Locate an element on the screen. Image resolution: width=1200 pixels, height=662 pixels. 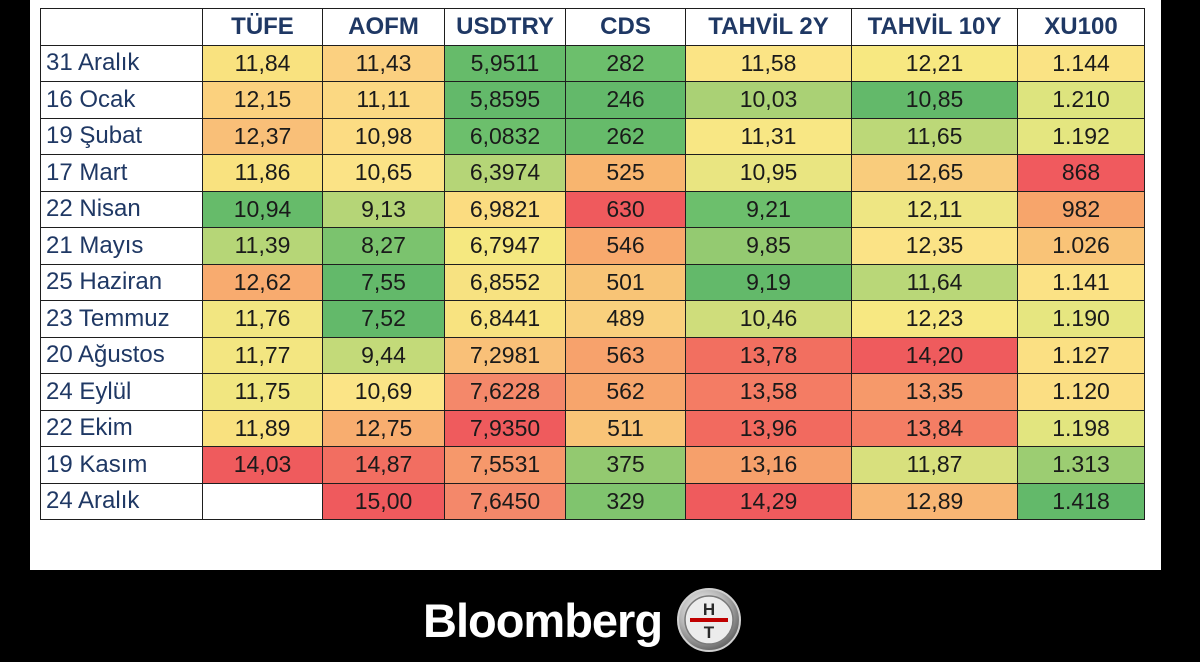
table-cell: 6,7947 is located at coordinates (505, 246).